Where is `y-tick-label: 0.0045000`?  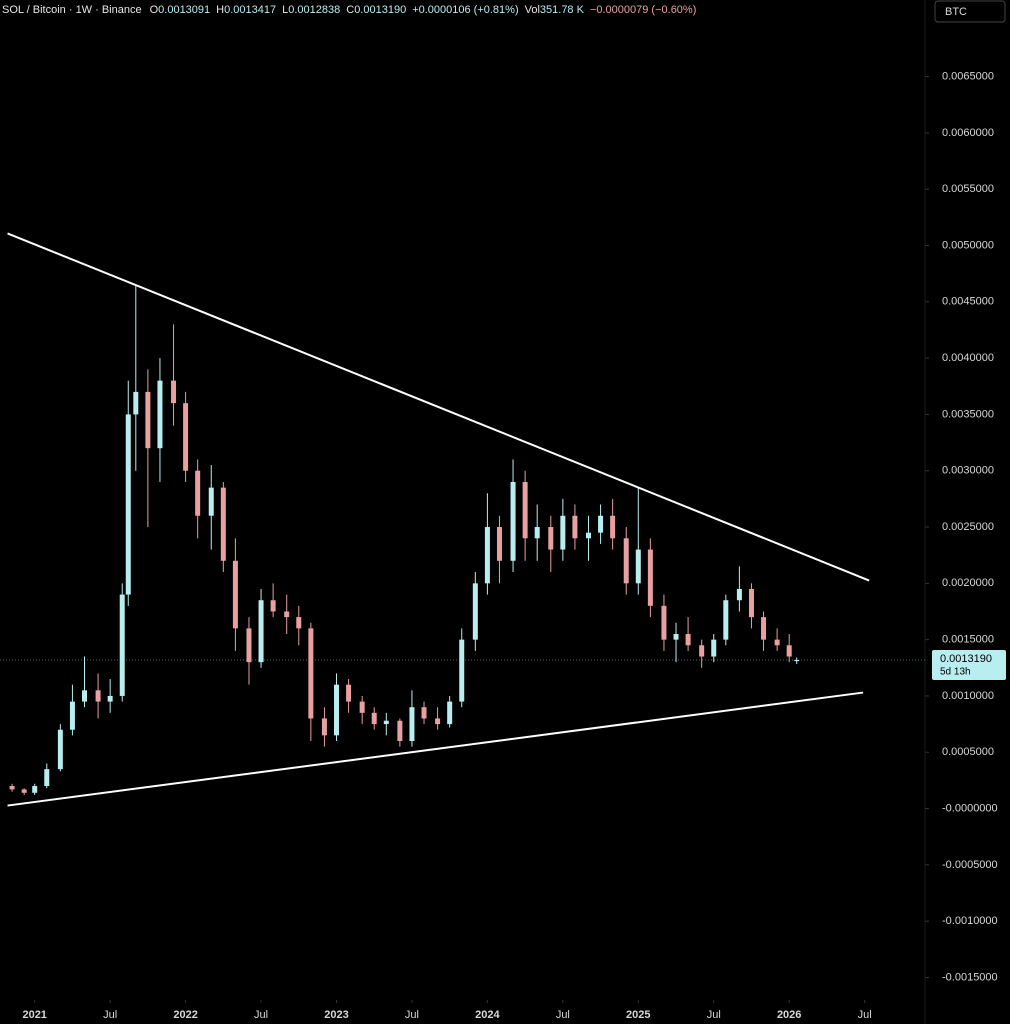 y-tick-label: 0.0045000 is located at coordinates (968, 302).